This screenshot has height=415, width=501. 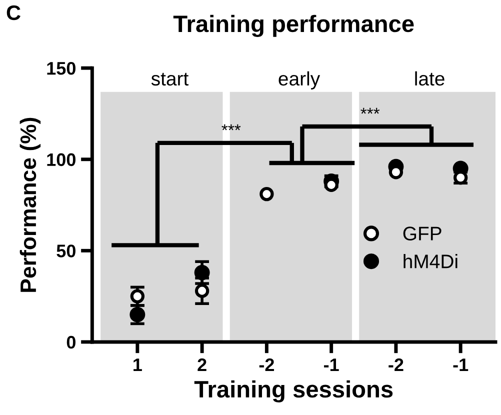 I want to click on text: C, so click(x=13, y=12).